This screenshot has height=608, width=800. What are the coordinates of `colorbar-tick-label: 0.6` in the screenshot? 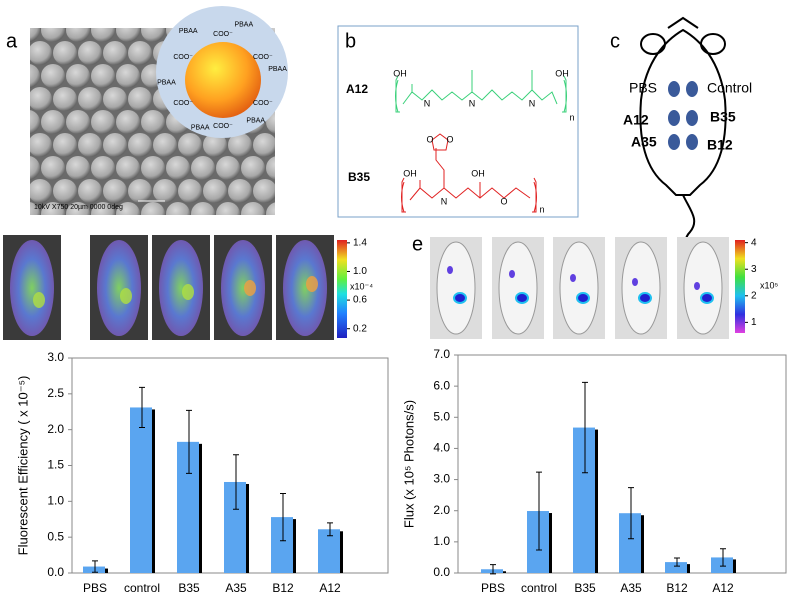 It's located at (360, 300).